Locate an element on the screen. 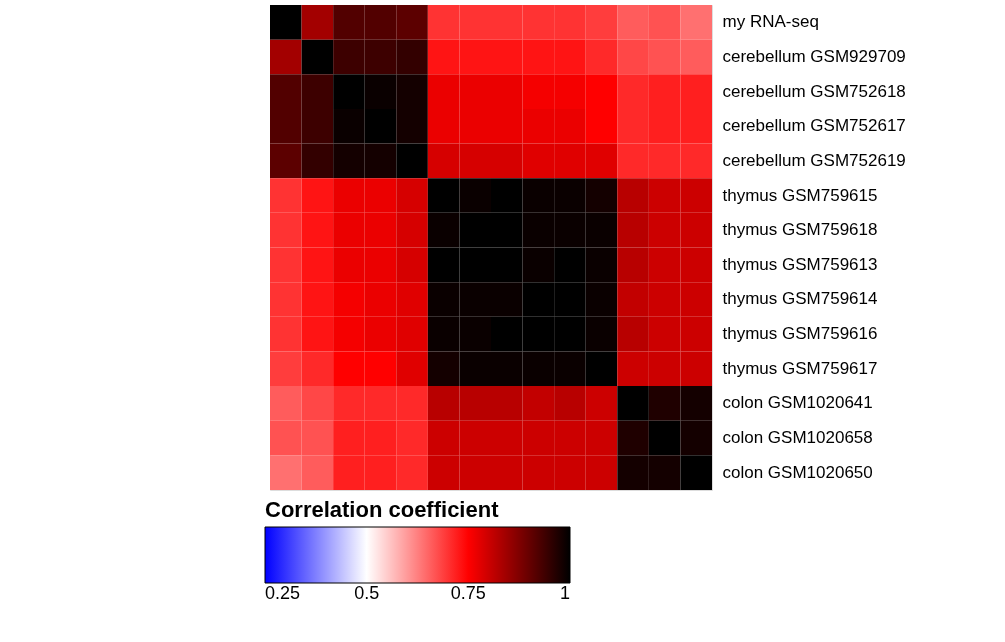 This screenshot has width=1005, height=642. y-tick-label: thymus GSM759613 is located at coordinates (800, 264).